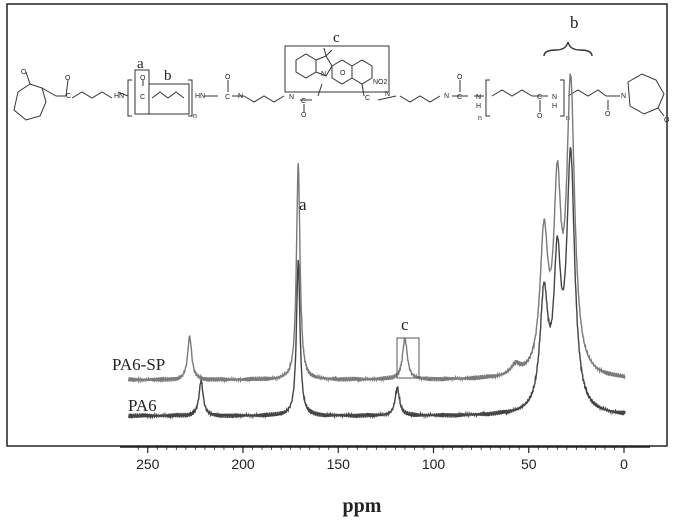 This screenshot has width=673, height=527. I want to click on indoline-ring, so click(306, 66).